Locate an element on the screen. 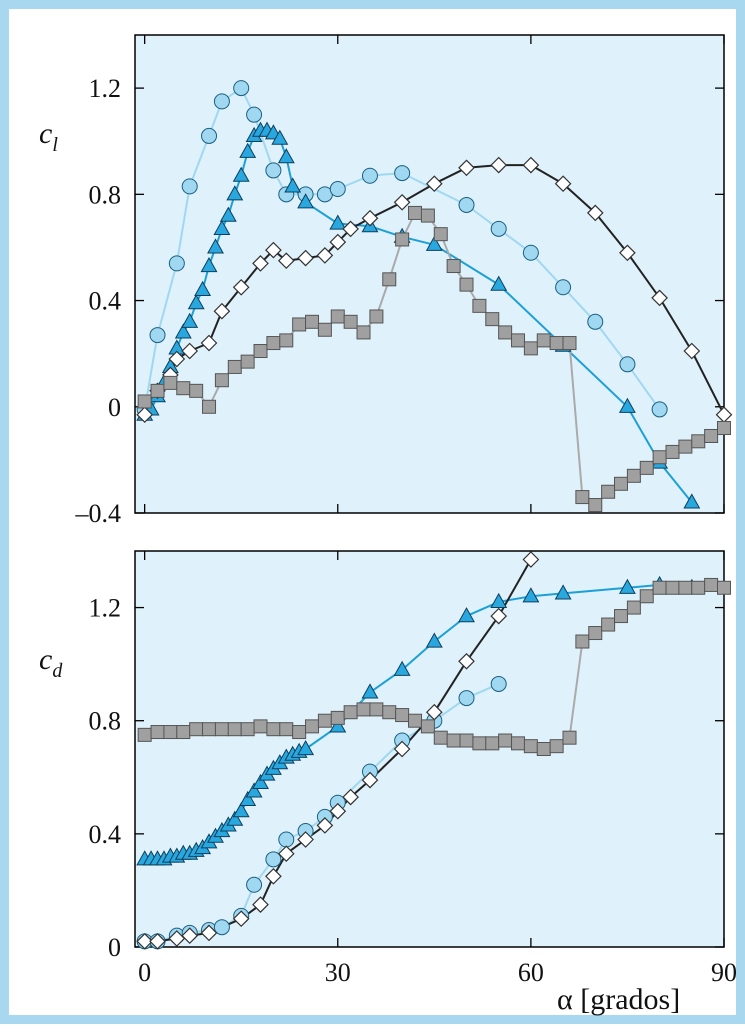 The width and height of the screenshot is (745, 1033). x-axis-label: α [grados] is located at coordinates (618, 999).